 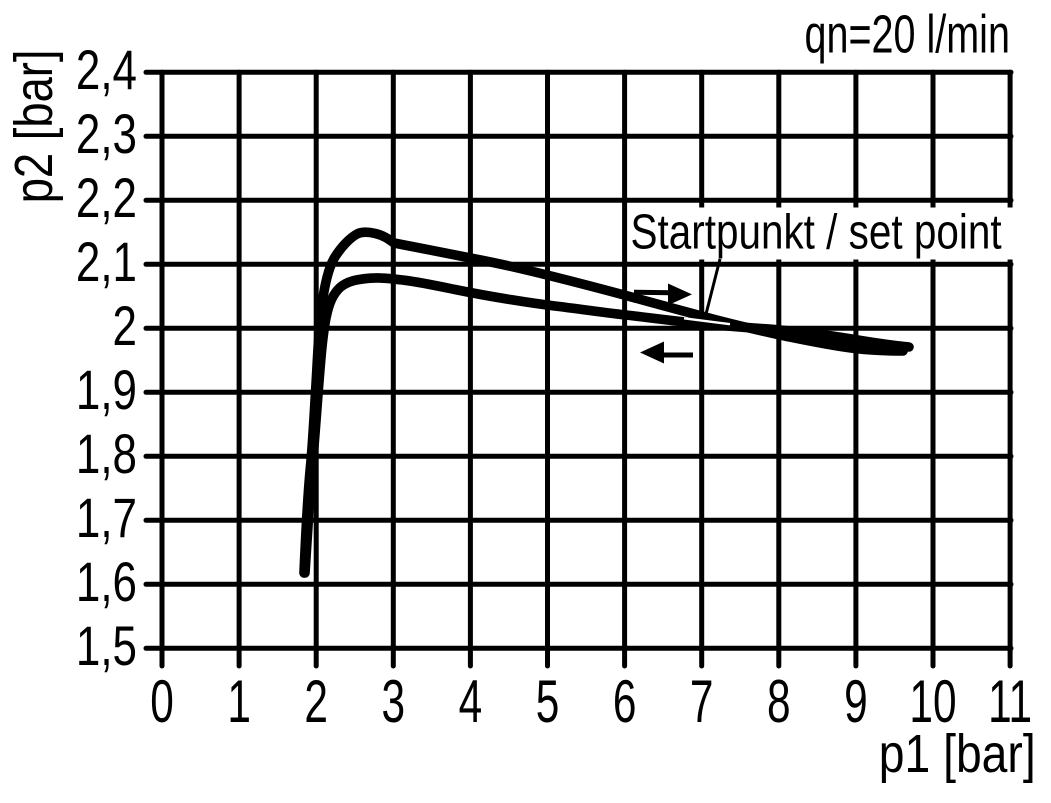 What do you see at coordinates (239, 702) in the screenshot?
I see `svg-text: 1` at bounding box center [239, 702].